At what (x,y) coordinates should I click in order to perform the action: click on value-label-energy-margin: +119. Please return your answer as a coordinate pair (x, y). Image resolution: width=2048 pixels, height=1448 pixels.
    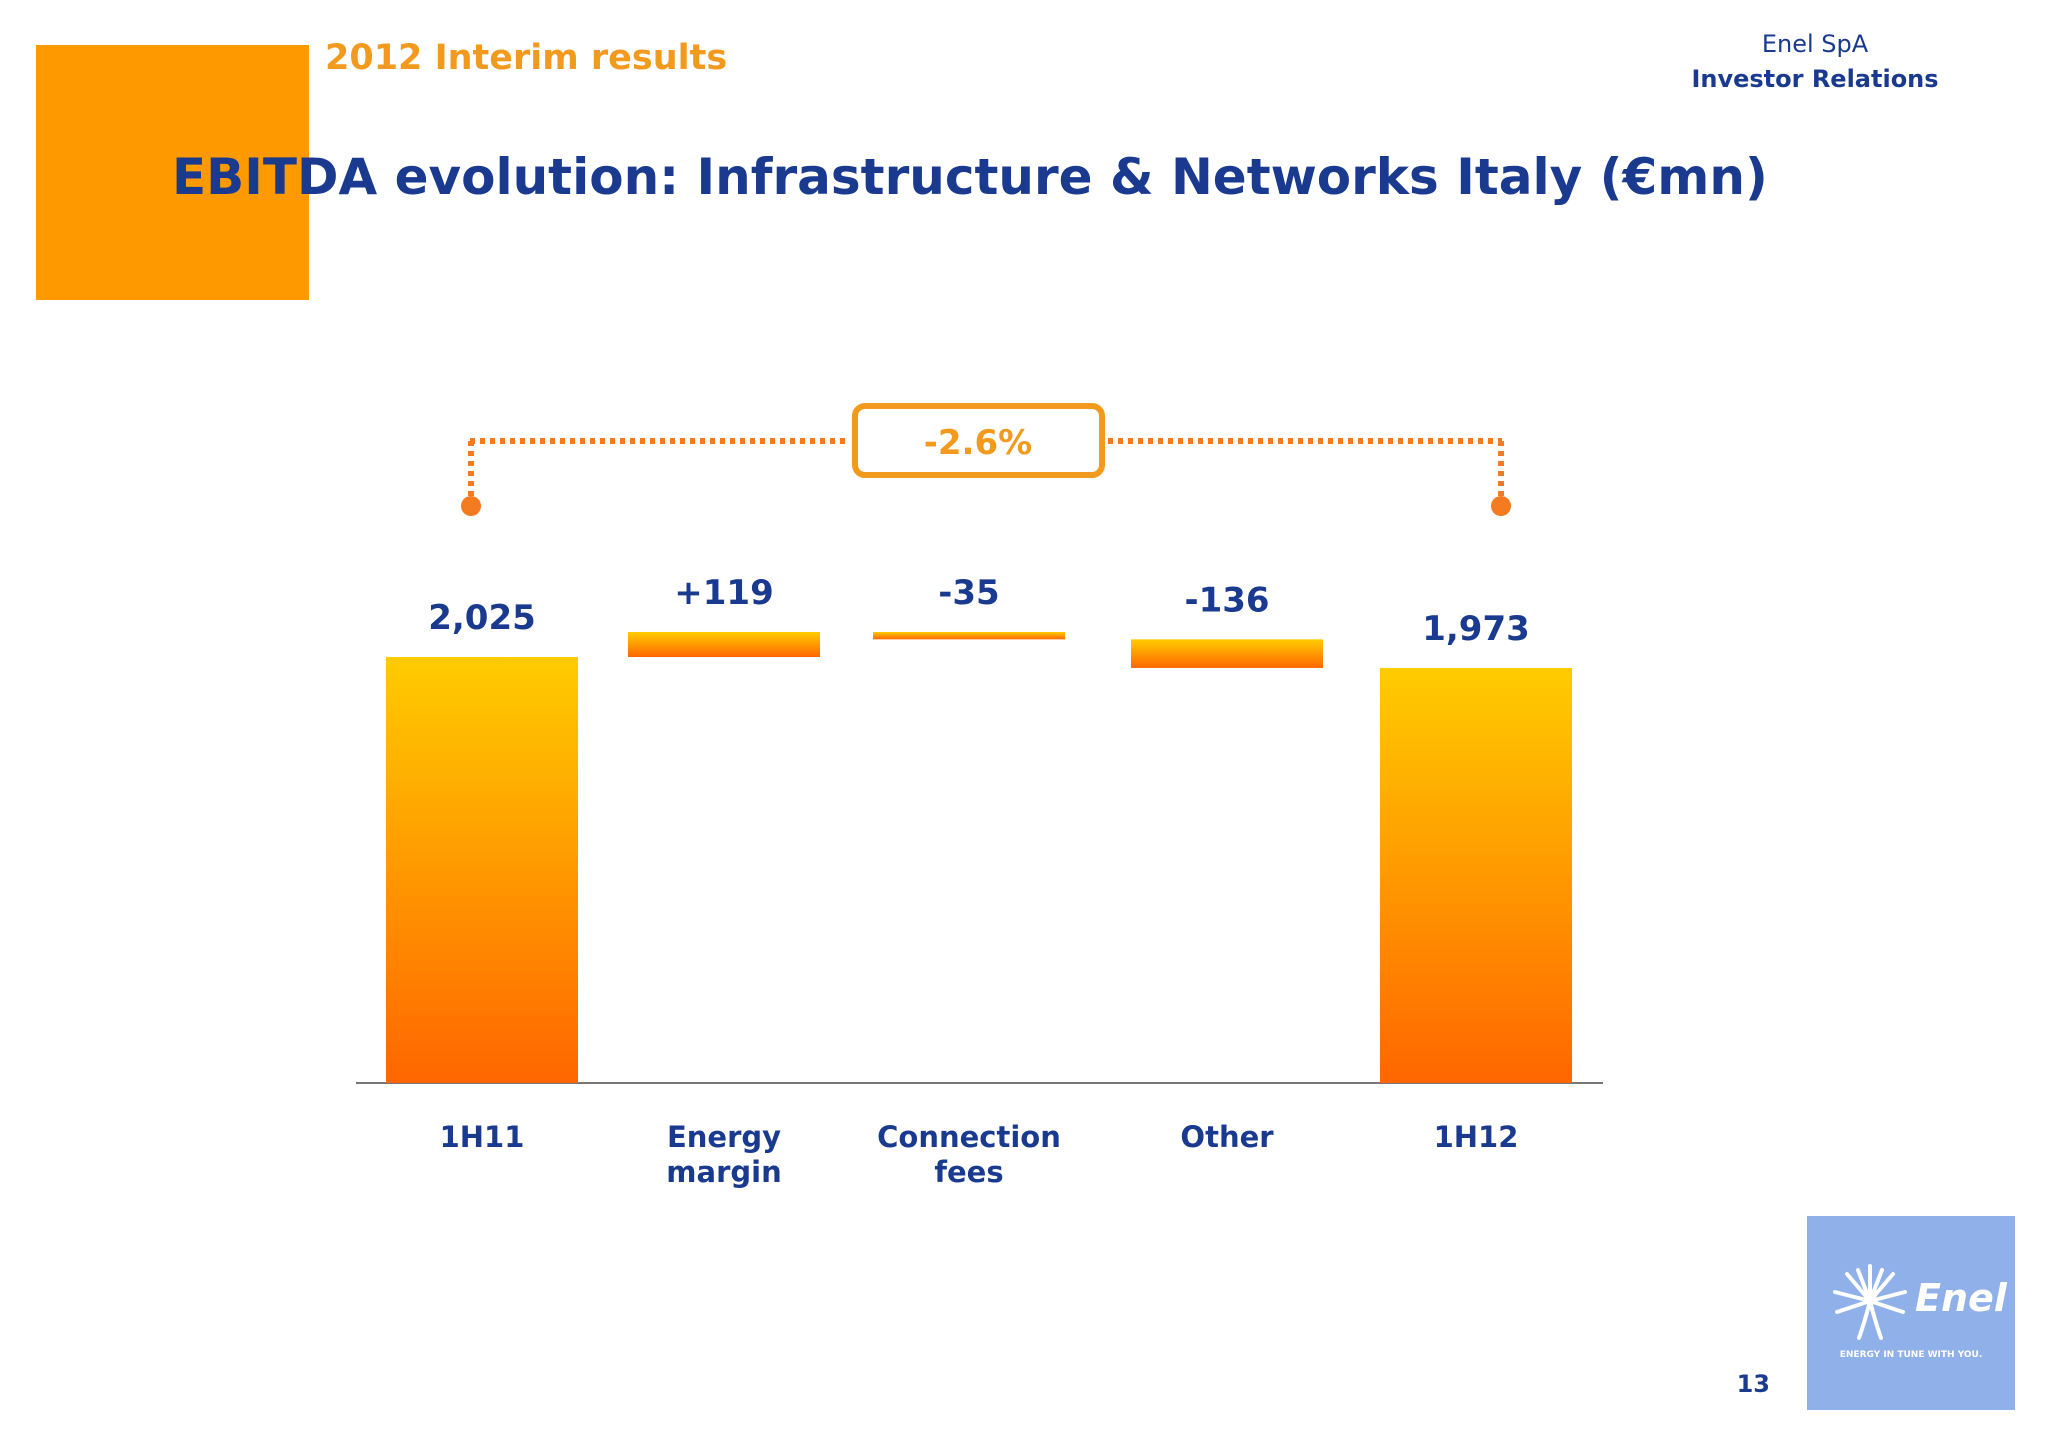
    Looking at the image, I should click on (723, 593).